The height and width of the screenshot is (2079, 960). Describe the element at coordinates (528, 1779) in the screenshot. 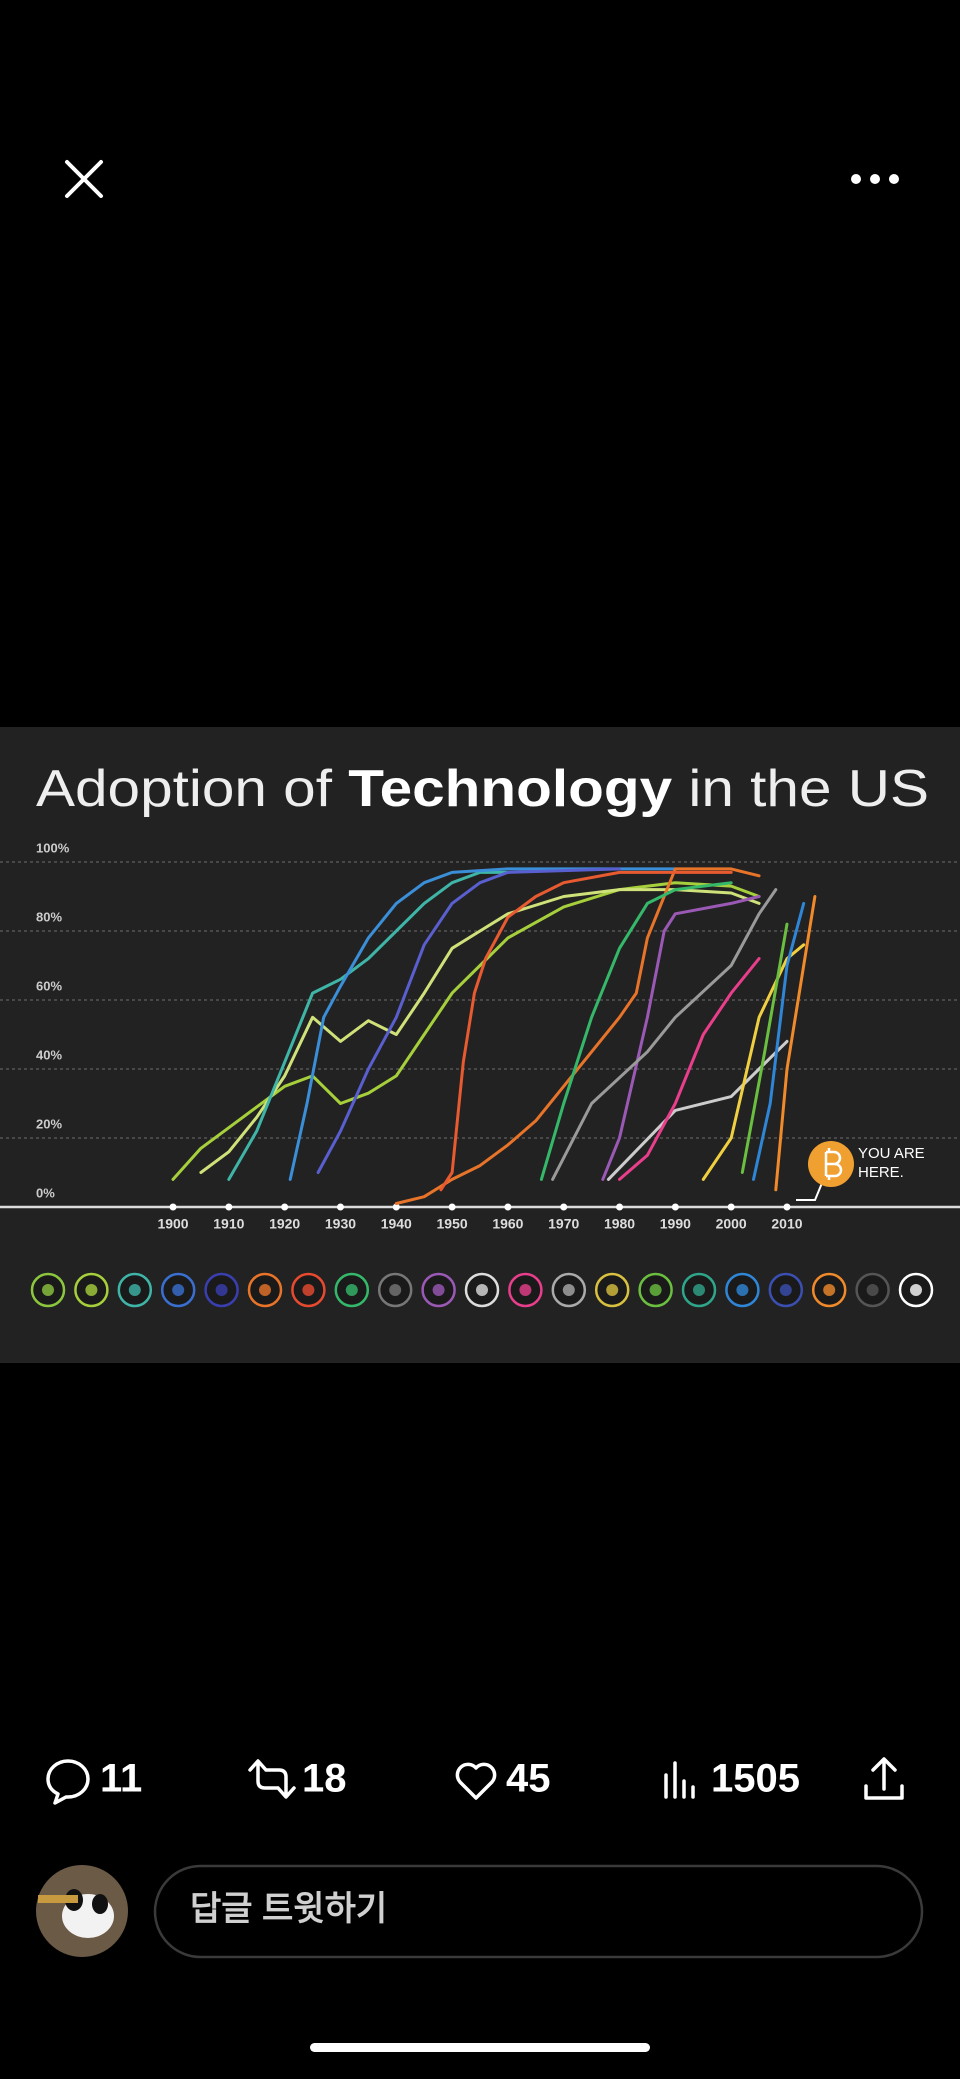

I see `like-count: 45` at that location.